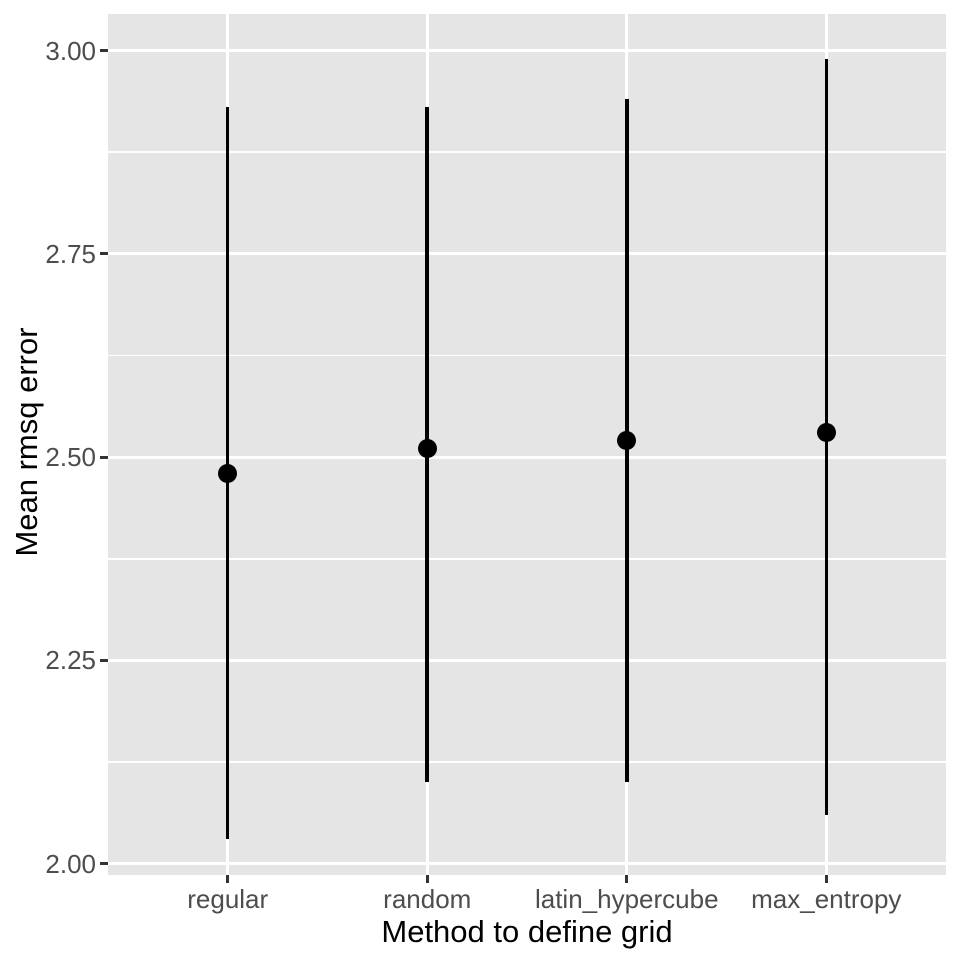  Describe the element at coordinates (70, 863) in the screenshot. I see `y-tick-label: 2.00` at that location.